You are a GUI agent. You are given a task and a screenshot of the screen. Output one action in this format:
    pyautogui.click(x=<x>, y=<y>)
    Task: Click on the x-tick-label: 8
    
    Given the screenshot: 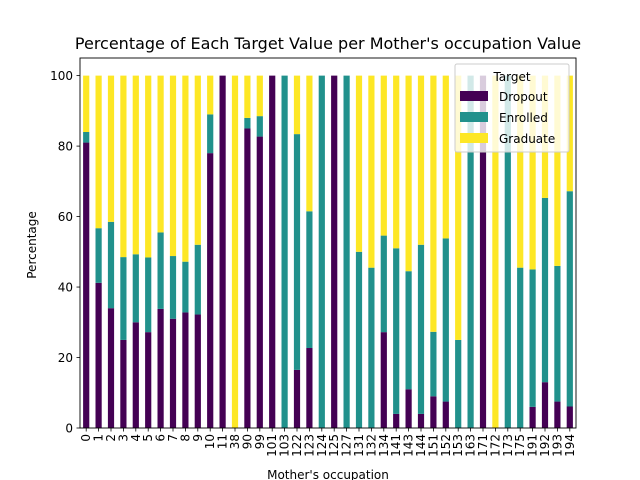 What is the action you would take?
    pyautogui.click(x=185, y=438)
    